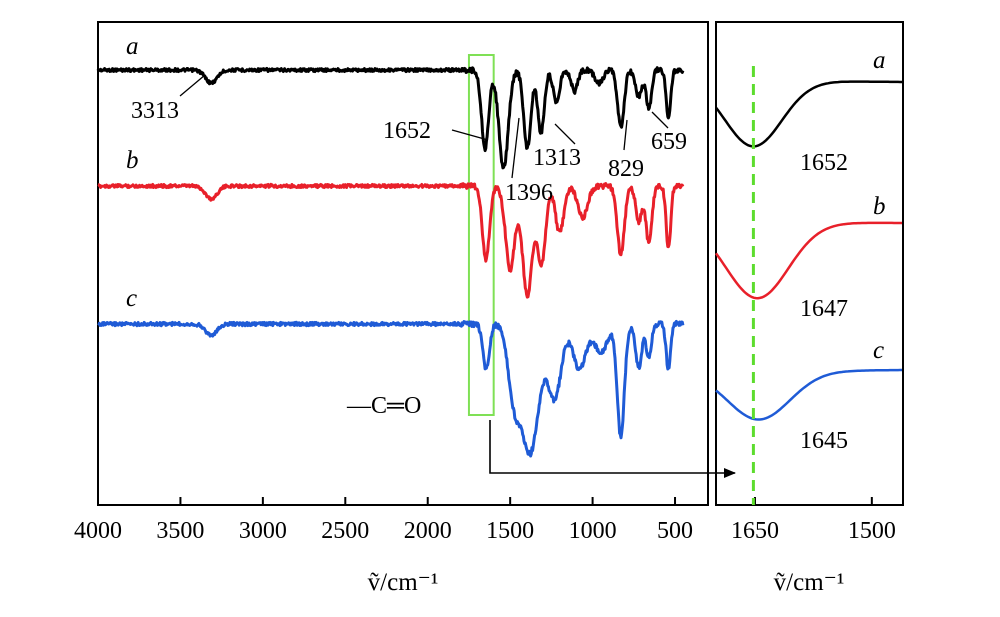 This screenshot has width=1000, height=617. I want to click on main-x-tick-label-2000: 2000, so click(428, 531).